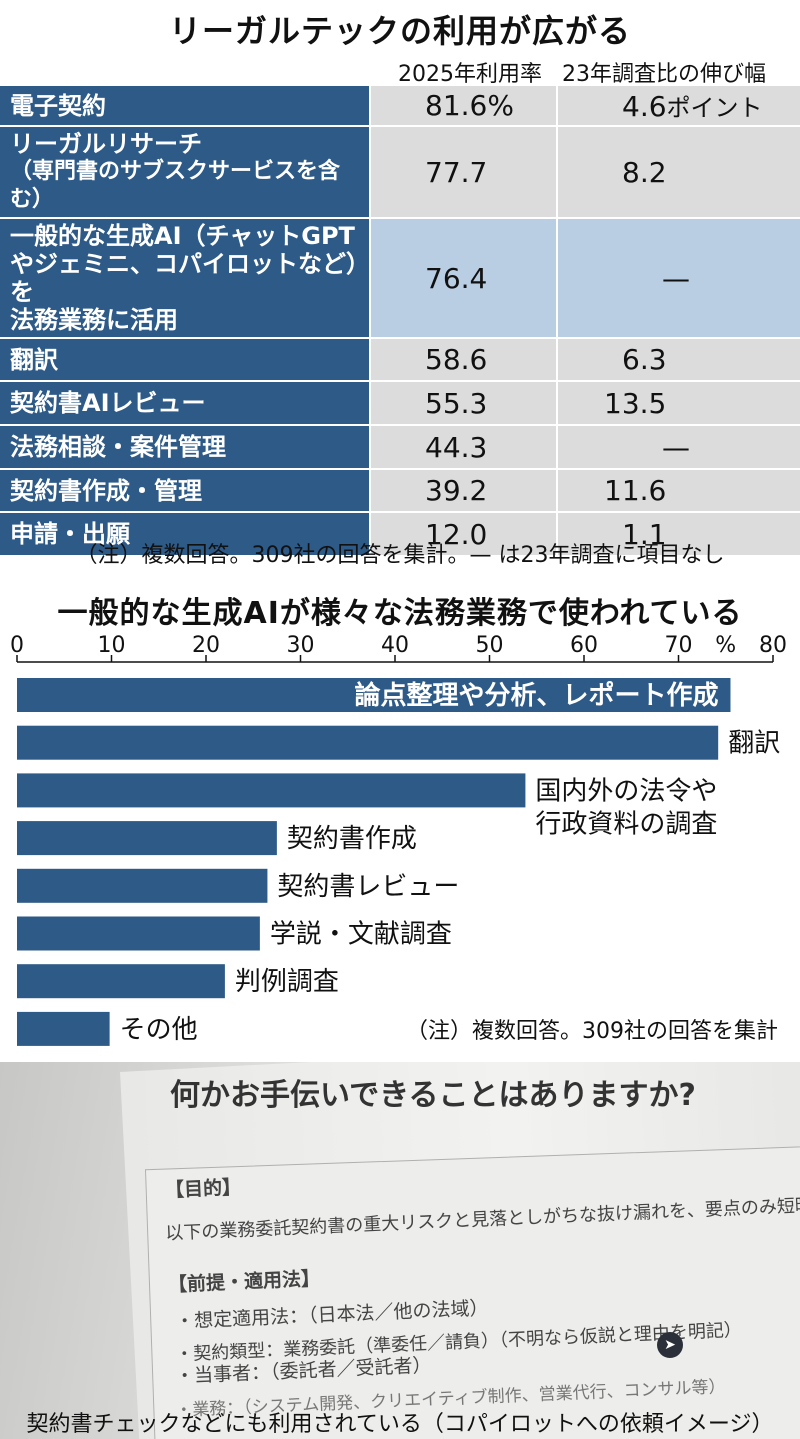  What do you see at coordinates (400, 1424) in the screenshot?
I see `photo-caption: 契約書チェックなどにも利用されている（コパイロットへの依頼イメージ）` at bounding box center [400, 1424].